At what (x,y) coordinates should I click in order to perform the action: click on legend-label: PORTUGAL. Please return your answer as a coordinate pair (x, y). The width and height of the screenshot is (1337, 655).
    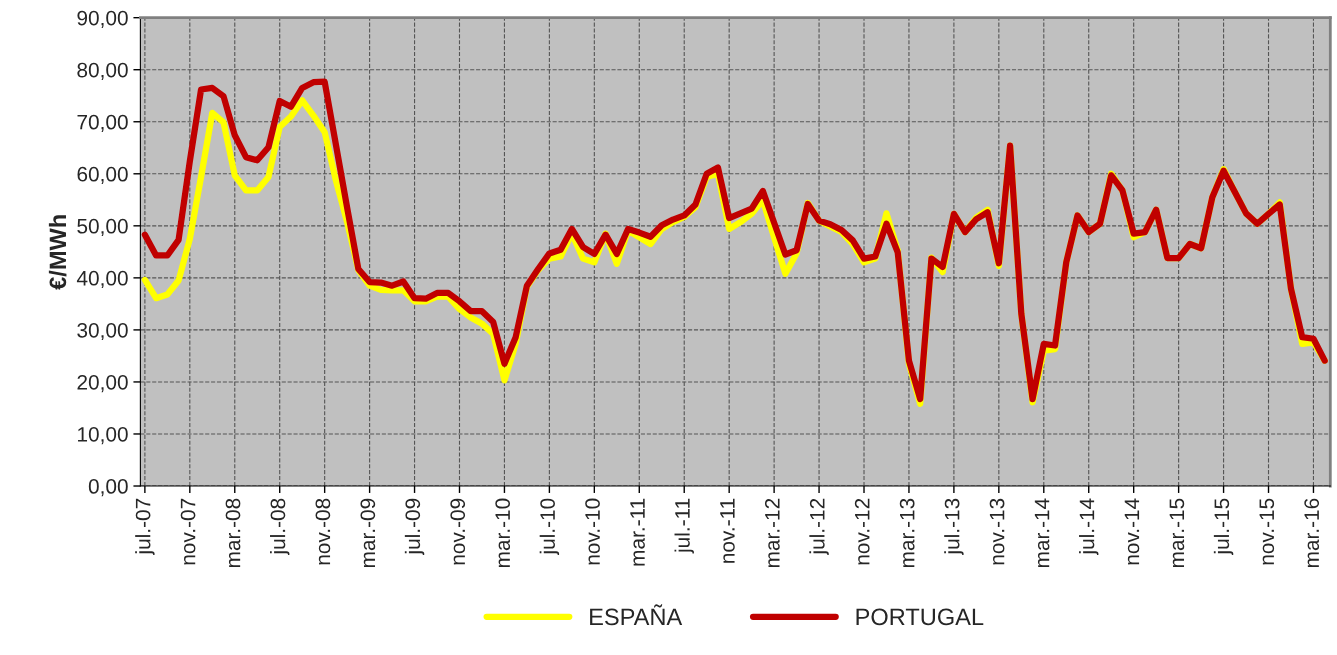
    Looking at the image, I should click on (920, 617).